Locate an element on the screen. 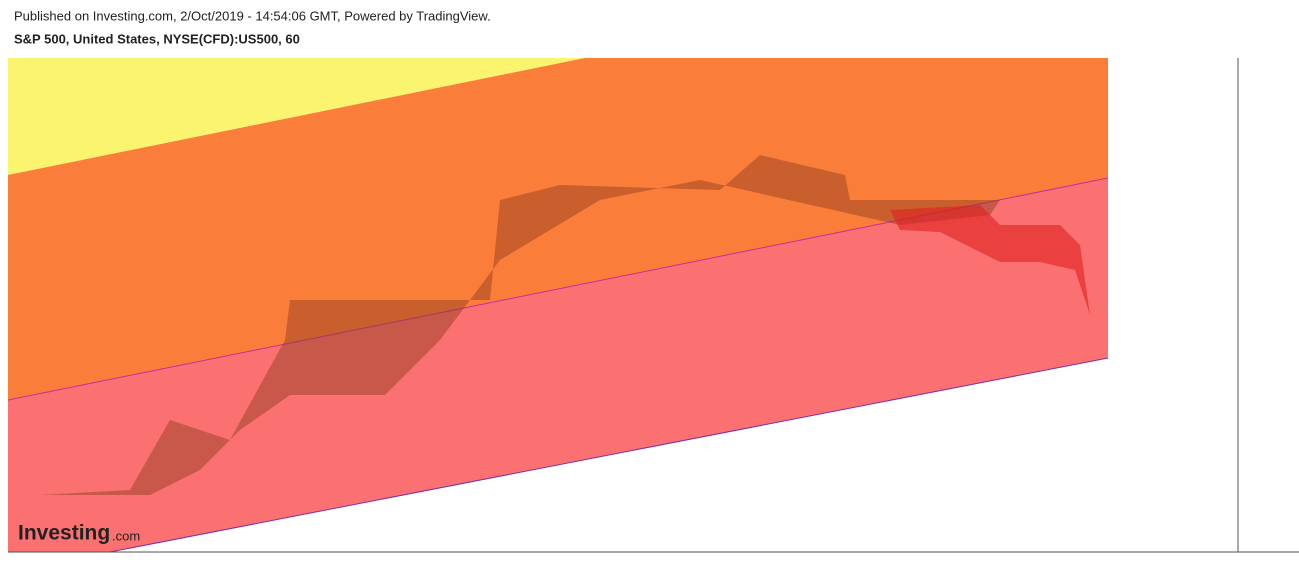 This screenshot has height=580, width=1299. future-cloud is located at coordinates (990, 260).